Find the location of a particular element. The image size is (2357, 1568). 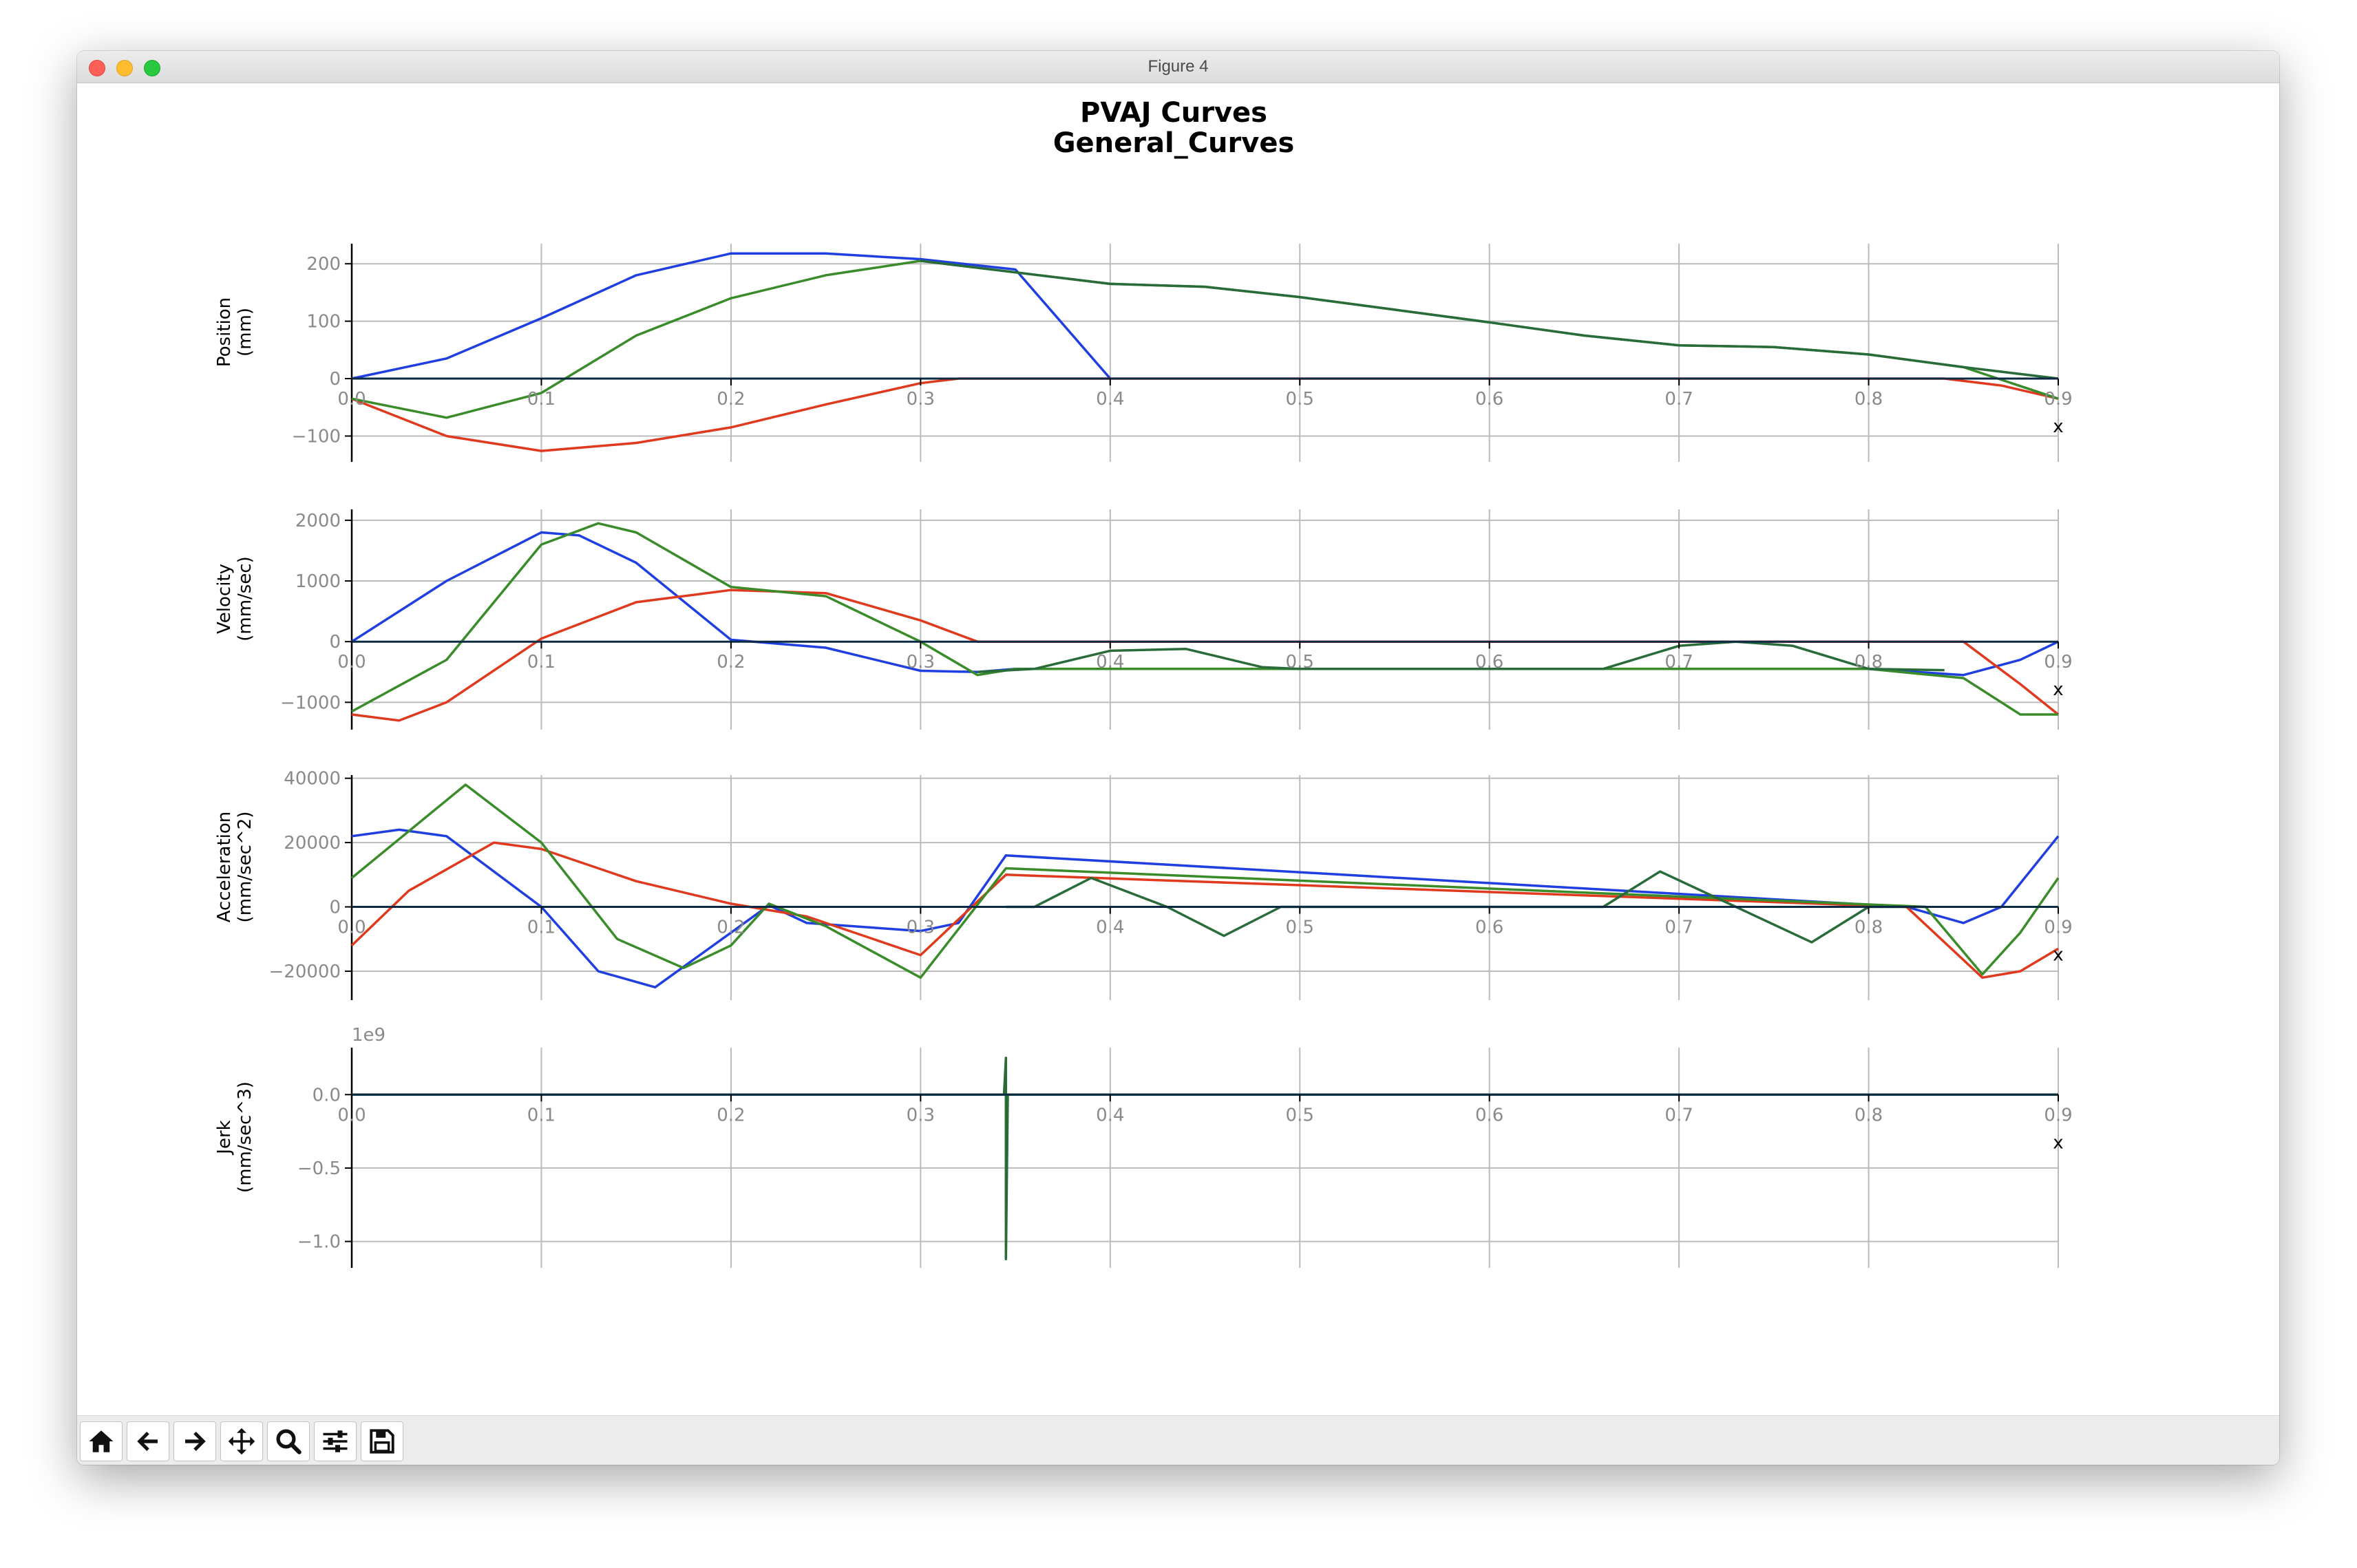

y-axis-label: Acceleration(mm/sec^2) is located at coordinates (234, 867).